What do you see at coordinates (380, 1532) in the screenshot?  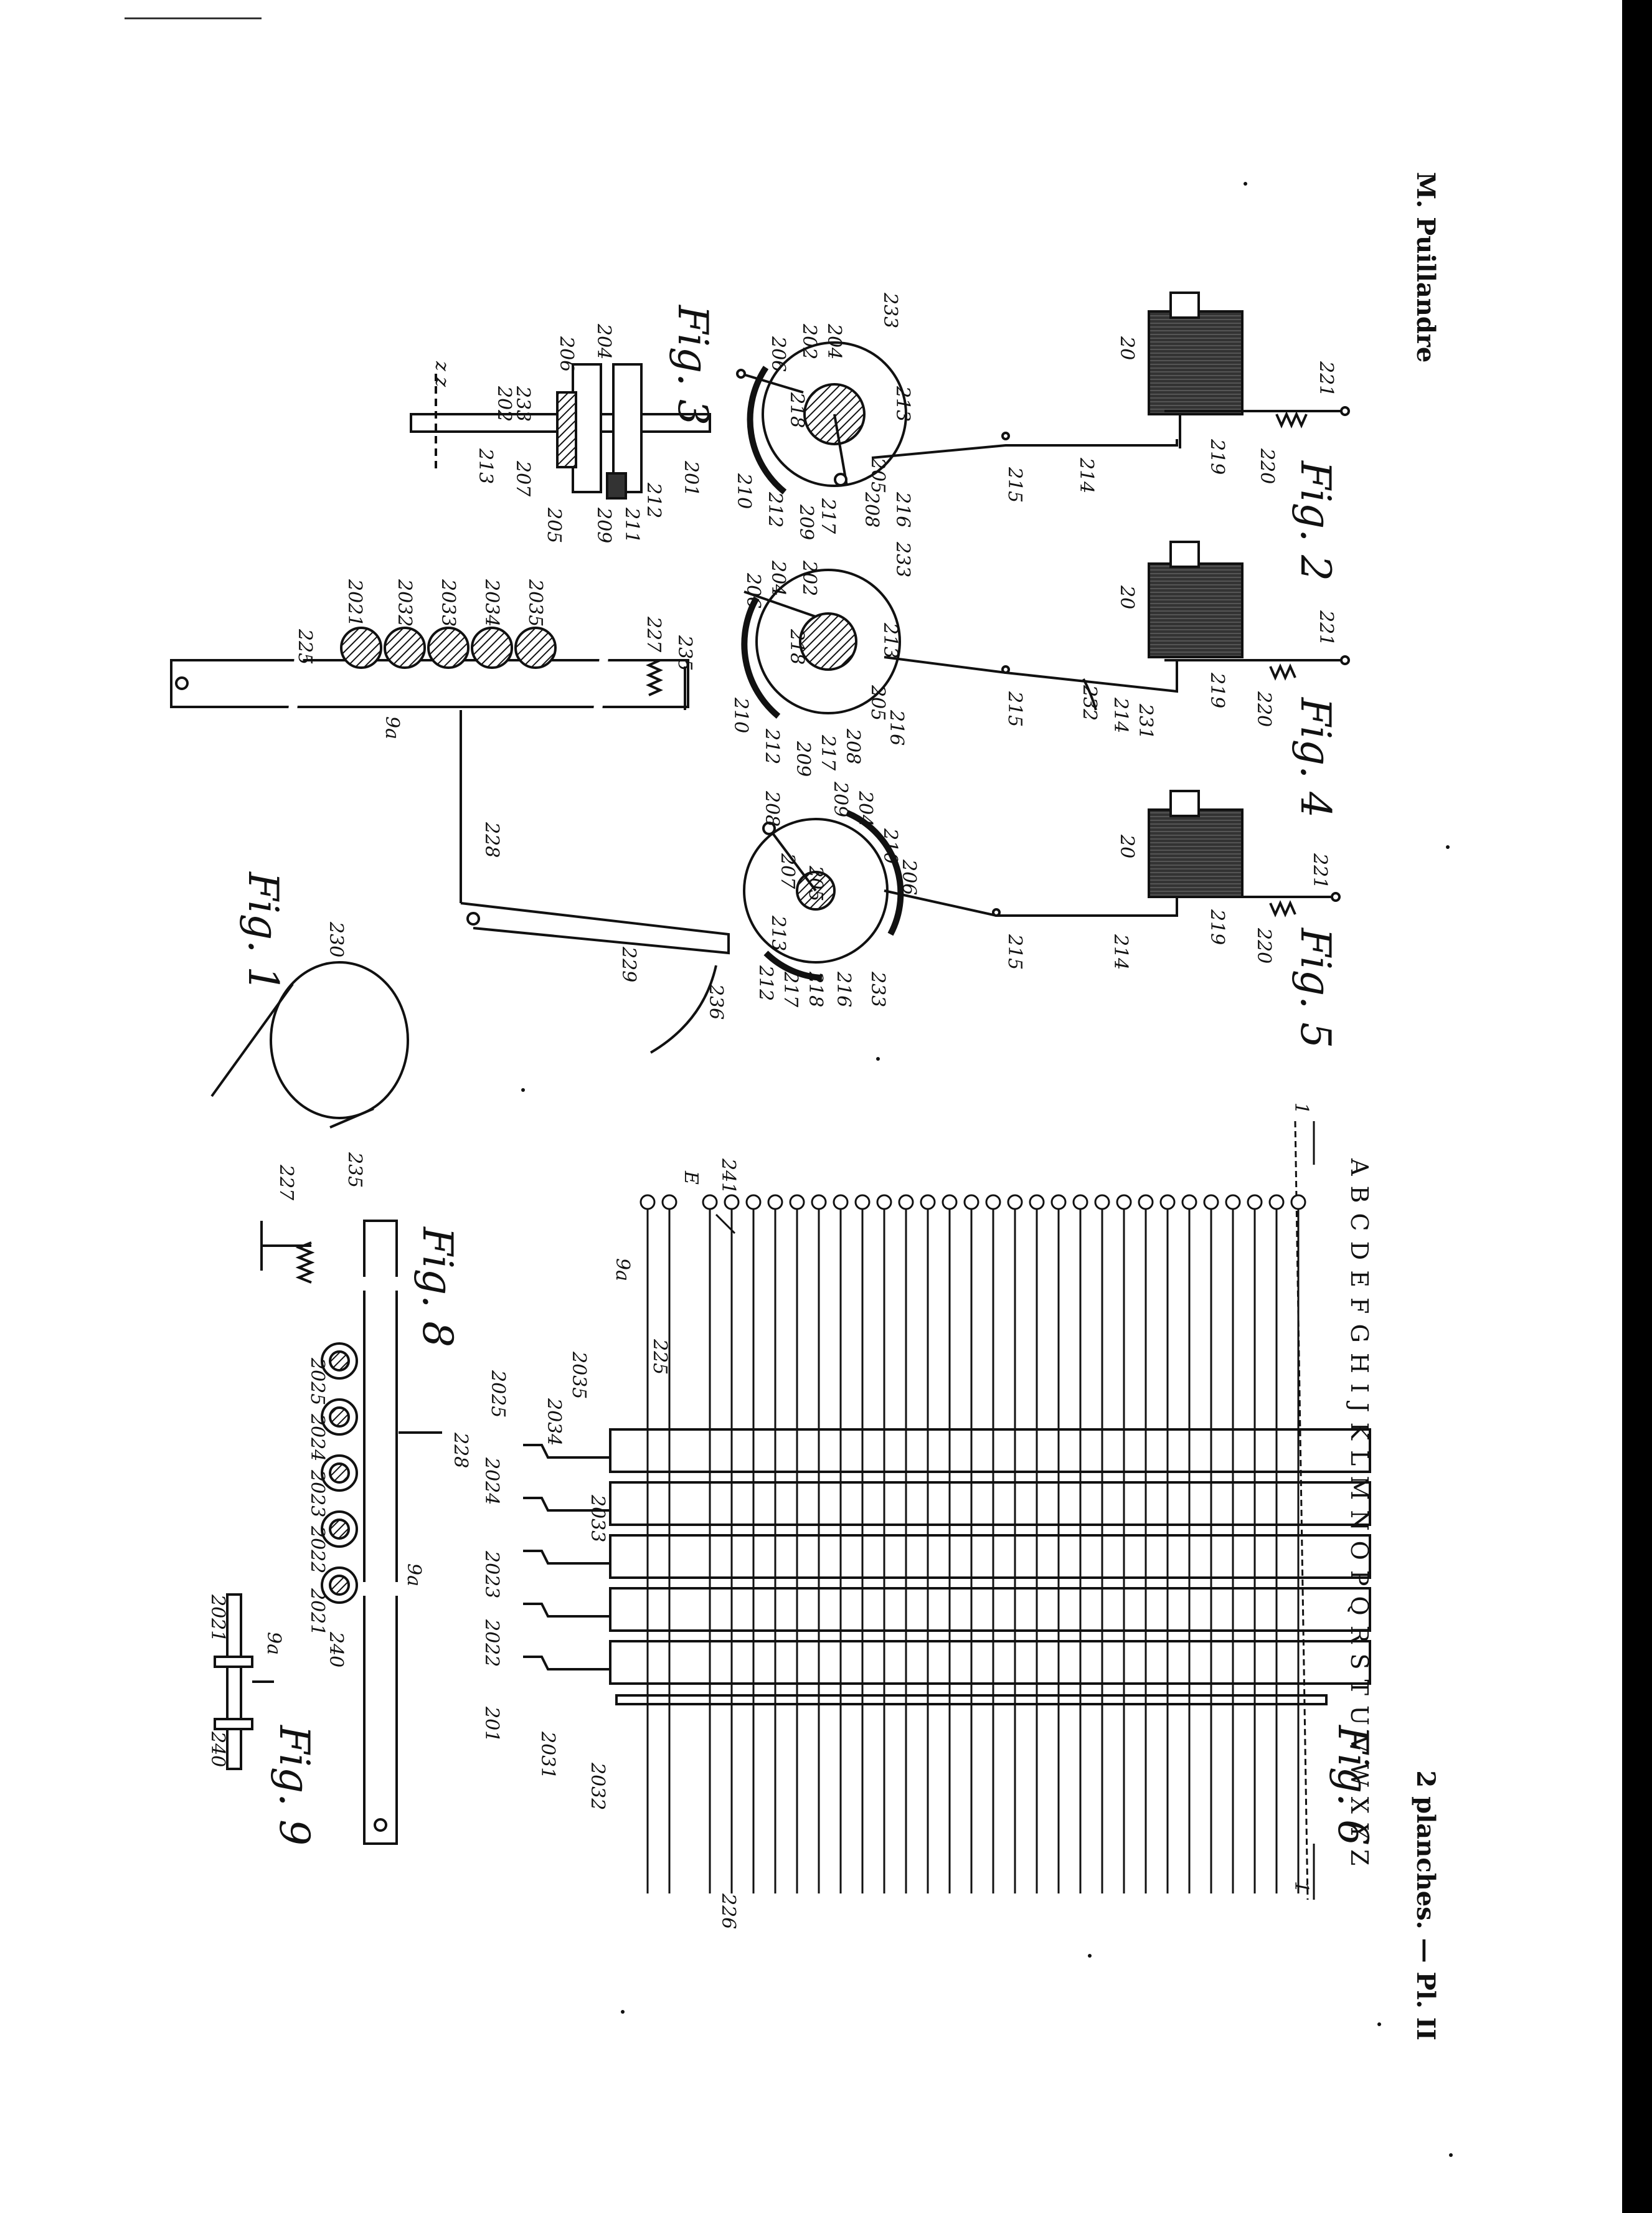 I see `fig8-bar-9a` at bounding box center [380, 1532].